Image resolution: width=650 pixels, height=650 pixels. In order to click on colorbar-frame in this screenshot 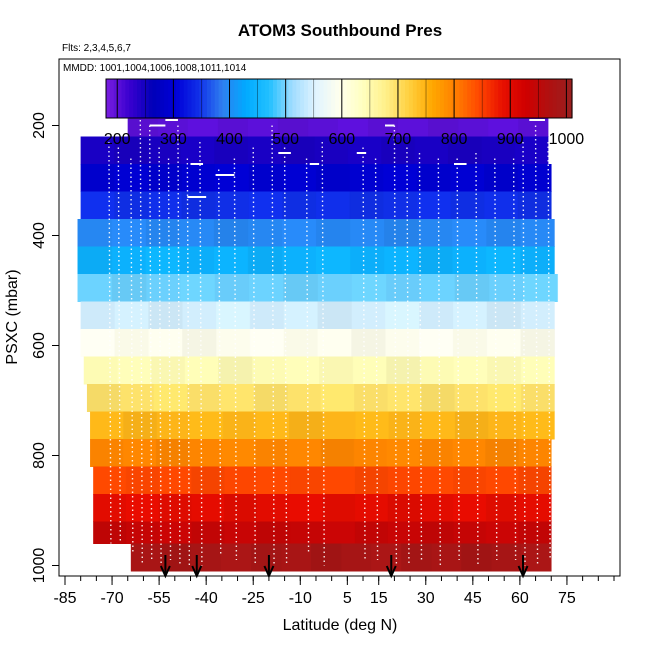, I will do `click(339, 98)`.